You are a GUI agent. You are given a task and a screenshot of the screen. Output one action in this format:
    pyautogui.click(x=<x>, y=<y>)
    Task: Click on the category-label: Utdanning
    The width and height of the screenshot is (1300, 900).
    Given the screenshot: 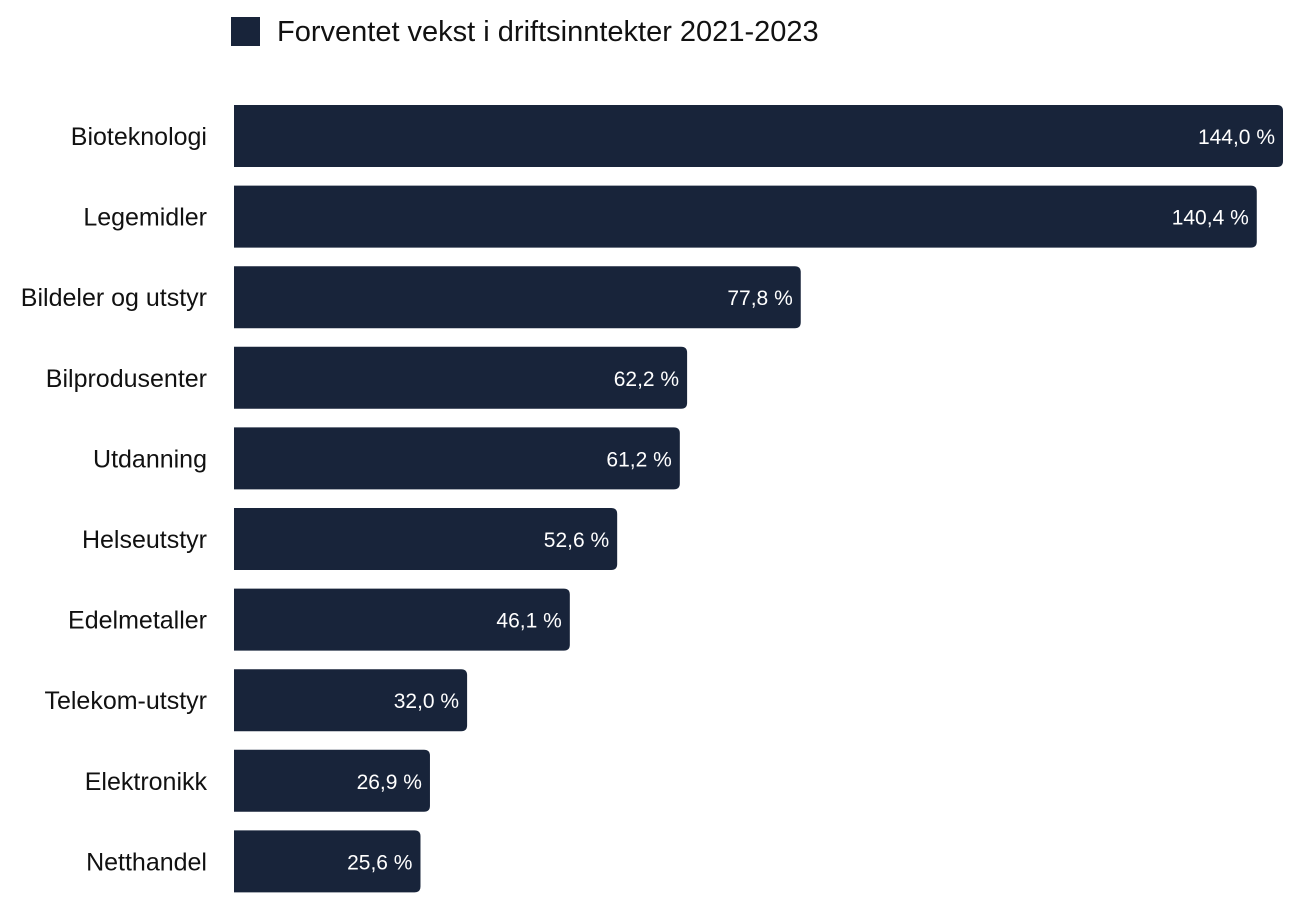 What is the action you would take?
    pyautogui.click(x=150, y=459)
    